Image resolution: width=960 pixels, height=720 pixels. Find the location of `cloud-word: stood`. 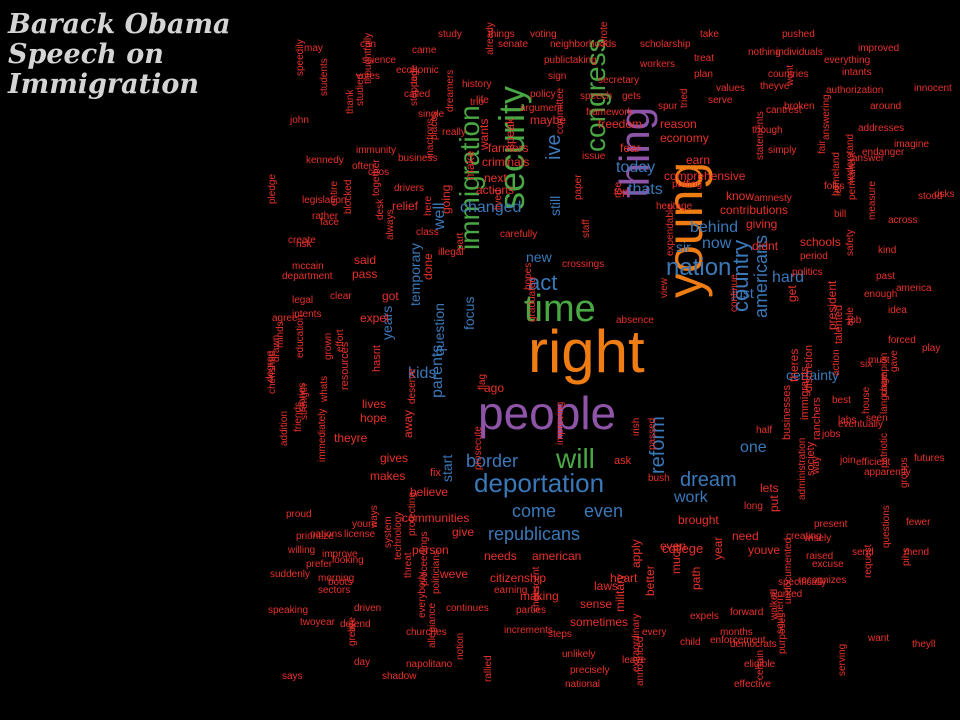

cloud-word: stood is located at coordinates (930, 196).